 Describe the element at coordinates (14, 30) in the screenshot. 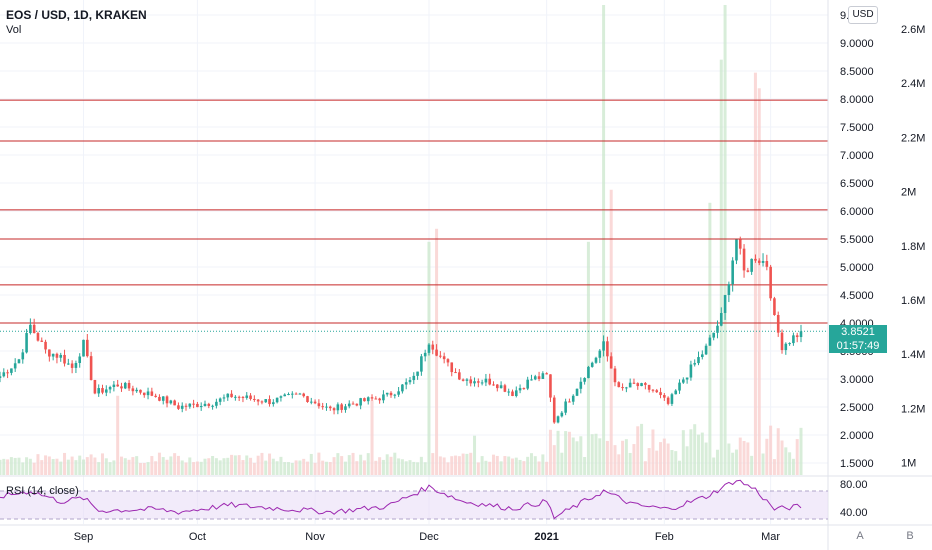

I see `volume-label: Vol` at that location.